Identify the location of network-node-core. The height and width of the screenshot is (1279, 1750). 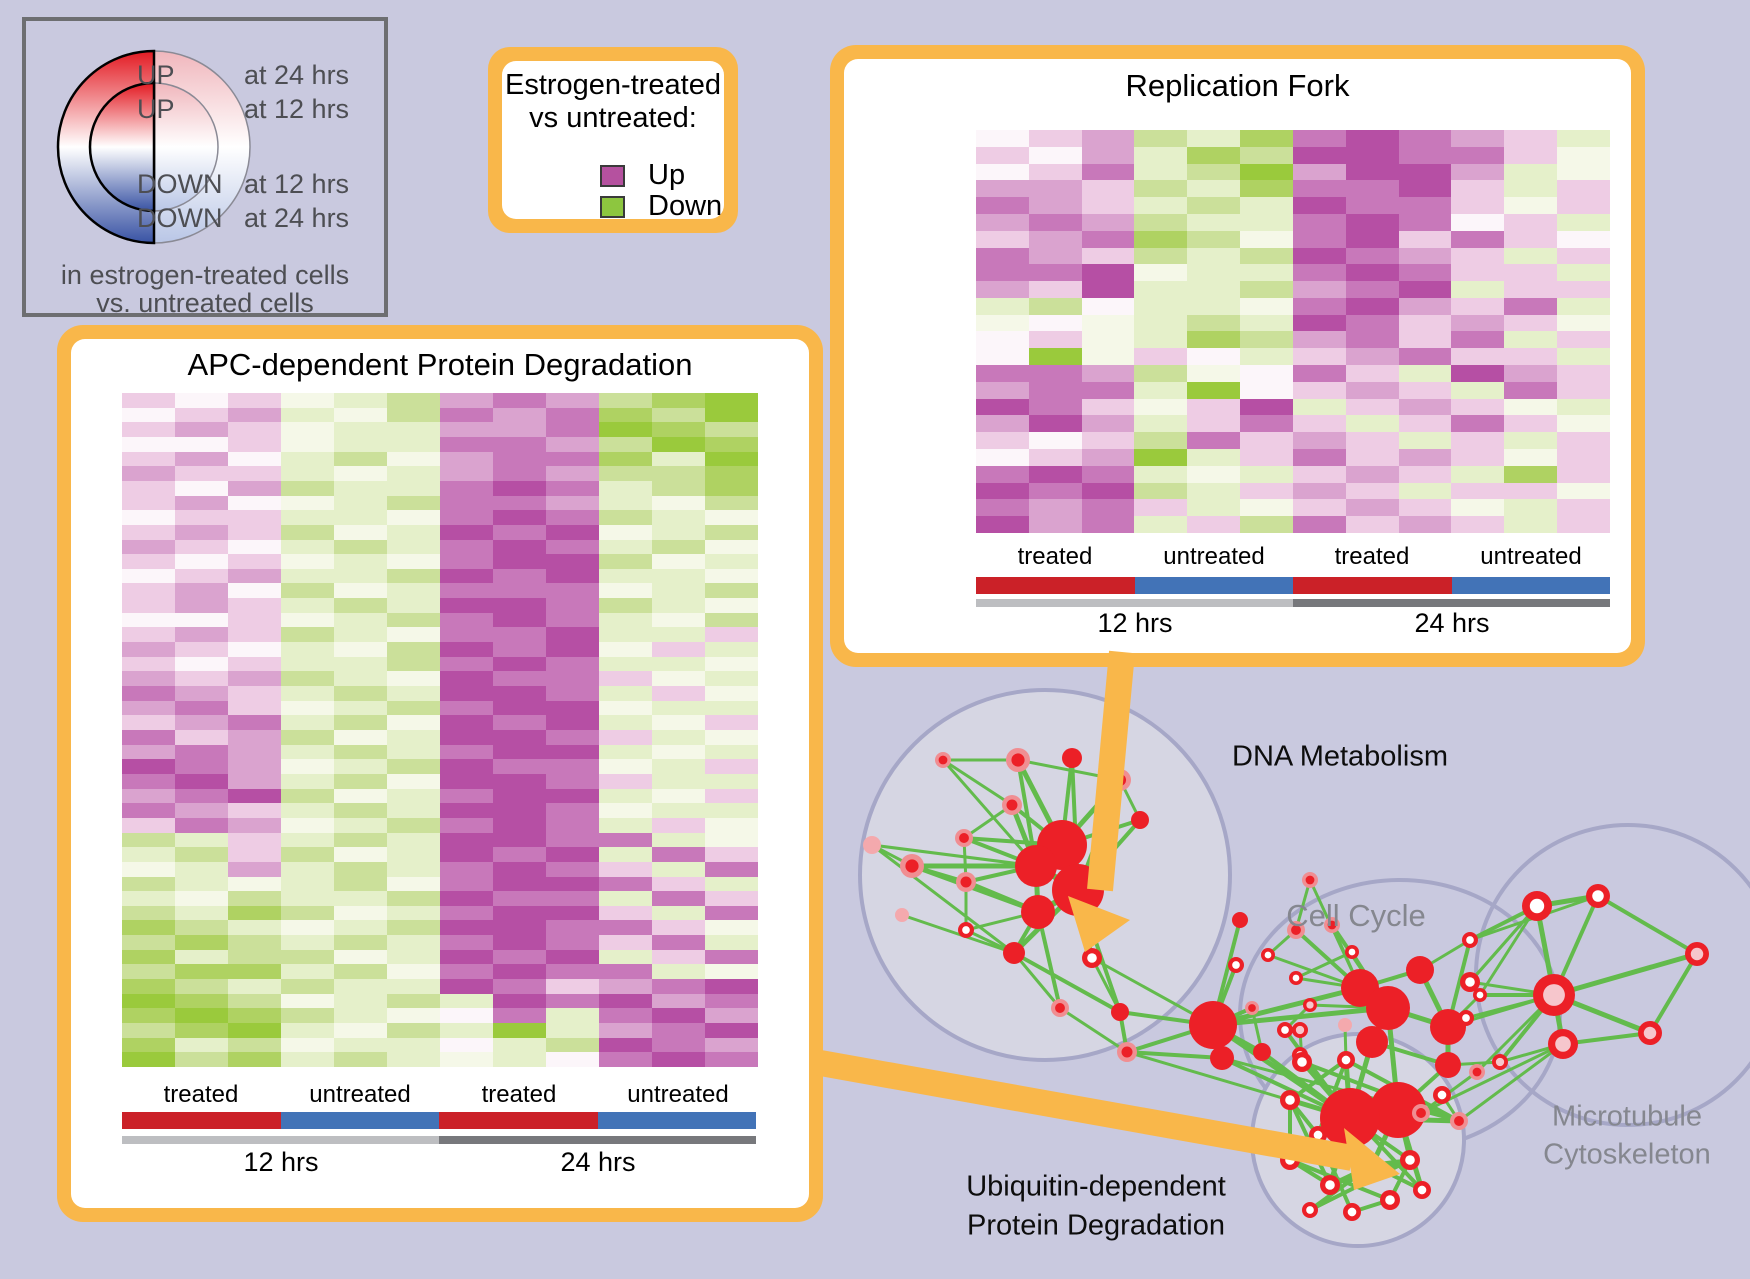
(1500, 1062).